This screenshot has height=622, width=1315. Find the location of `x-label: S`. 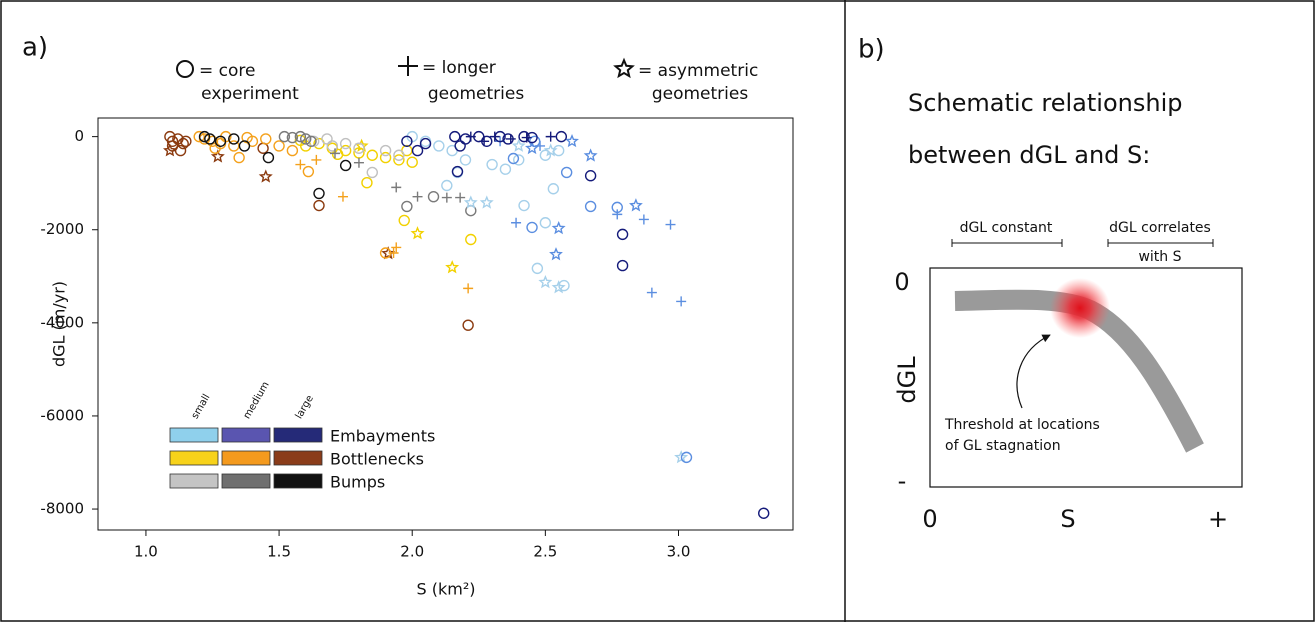

x-label: S is located at coordinates (1067, 519).